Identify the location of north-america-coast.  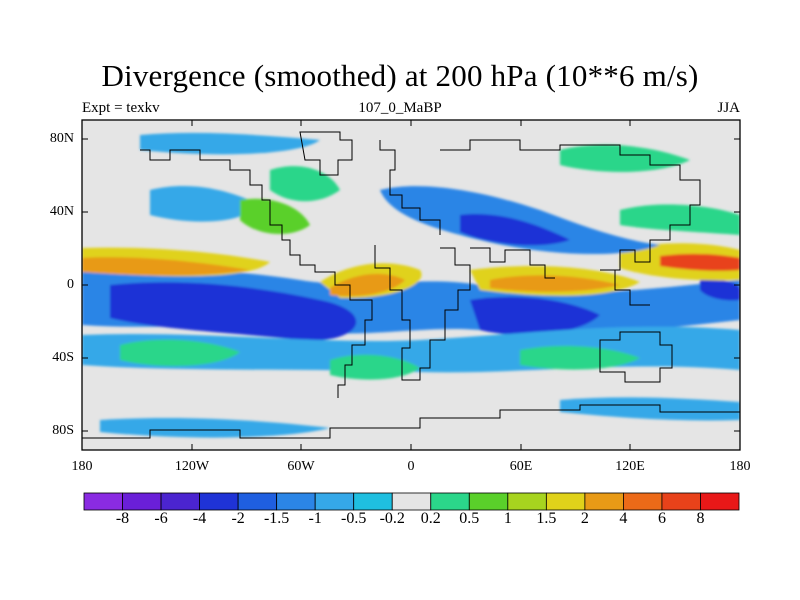
(232, 211).